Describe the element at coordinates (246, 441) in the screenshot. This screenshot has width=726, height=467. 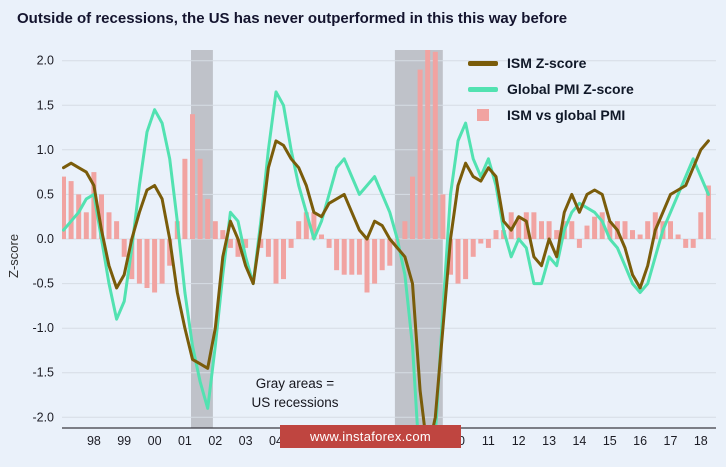
I see `svg-text: 03` at that location.